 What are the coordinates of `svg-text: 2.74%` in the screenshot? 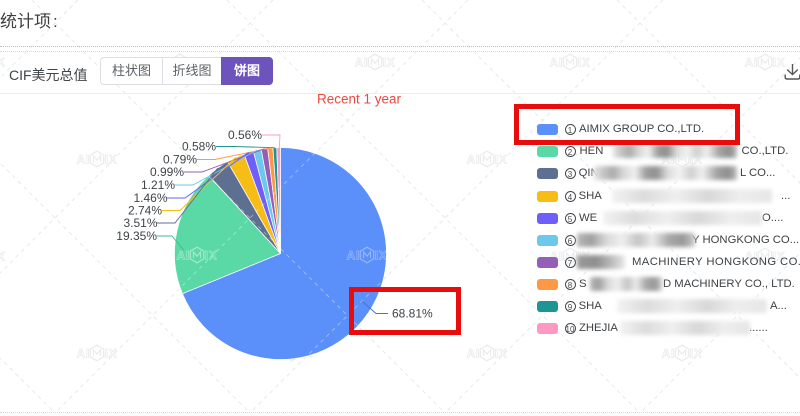 It's located at (145, 211).